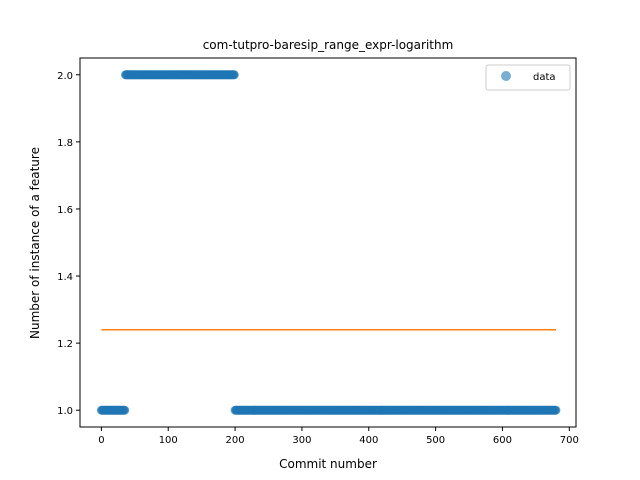  I want to click on y-tick-label: 2.0, so click(65, 76).